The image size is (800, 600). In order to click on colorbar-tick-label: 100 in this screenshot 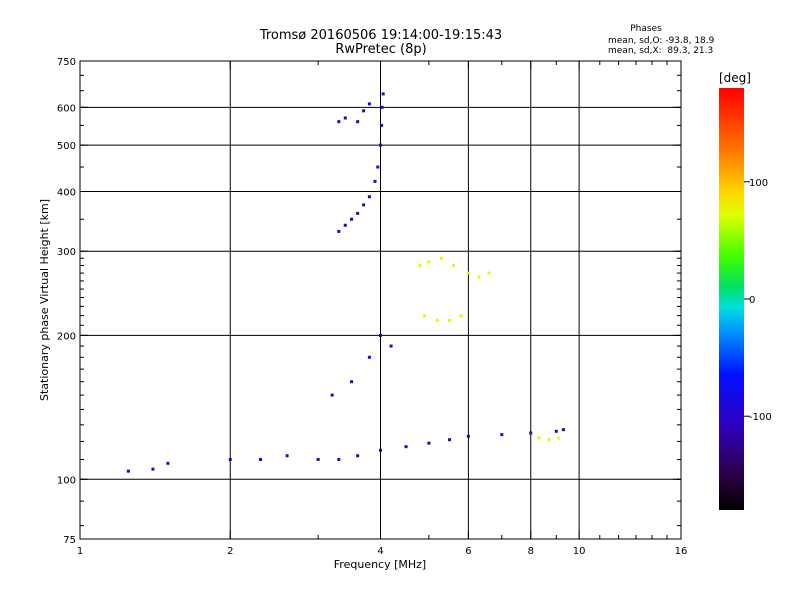, I will do `click(758, 183)`.